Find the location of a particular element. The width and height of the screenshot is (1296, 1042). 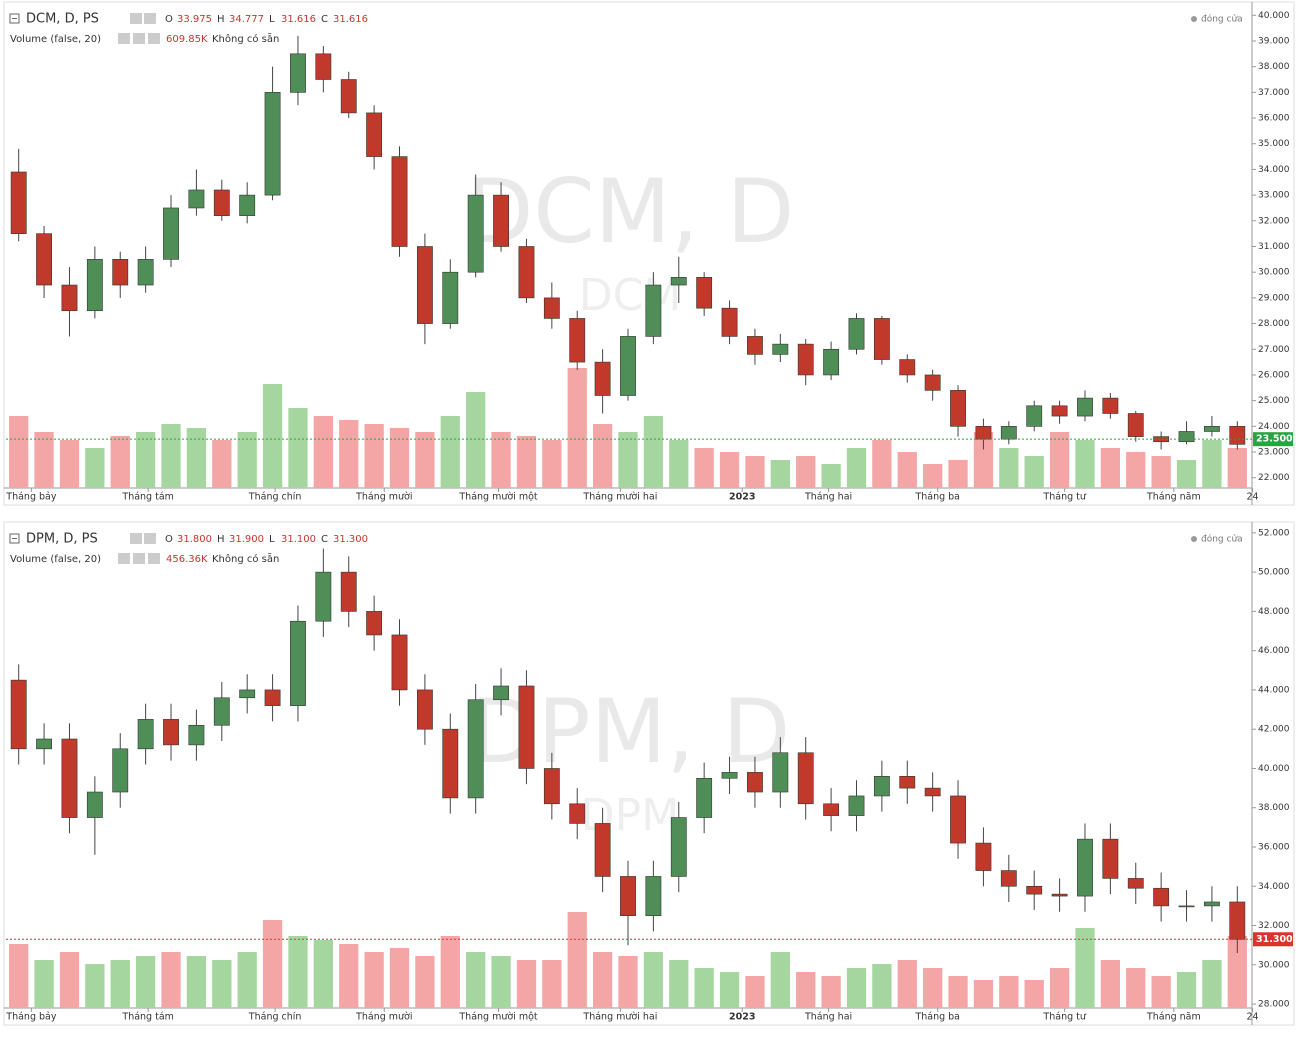

watermark: DPM, D is located at coordinates (630, 731).